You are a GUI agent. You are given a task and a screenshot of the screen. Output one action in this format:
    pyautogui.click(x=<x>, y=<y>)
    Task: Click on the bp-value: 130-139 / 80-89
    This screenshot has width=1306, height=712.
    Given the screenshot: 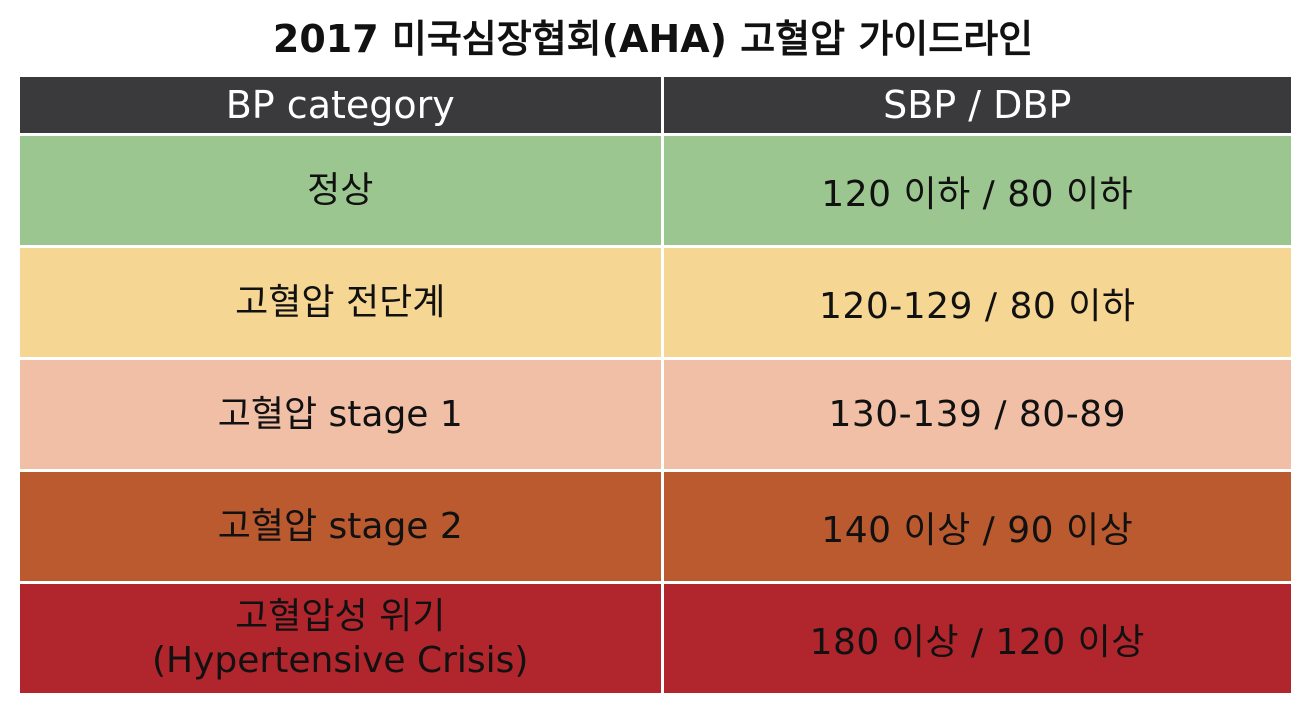 What is the action you would take?
    pyautogui.click(x=977, y=414)
    